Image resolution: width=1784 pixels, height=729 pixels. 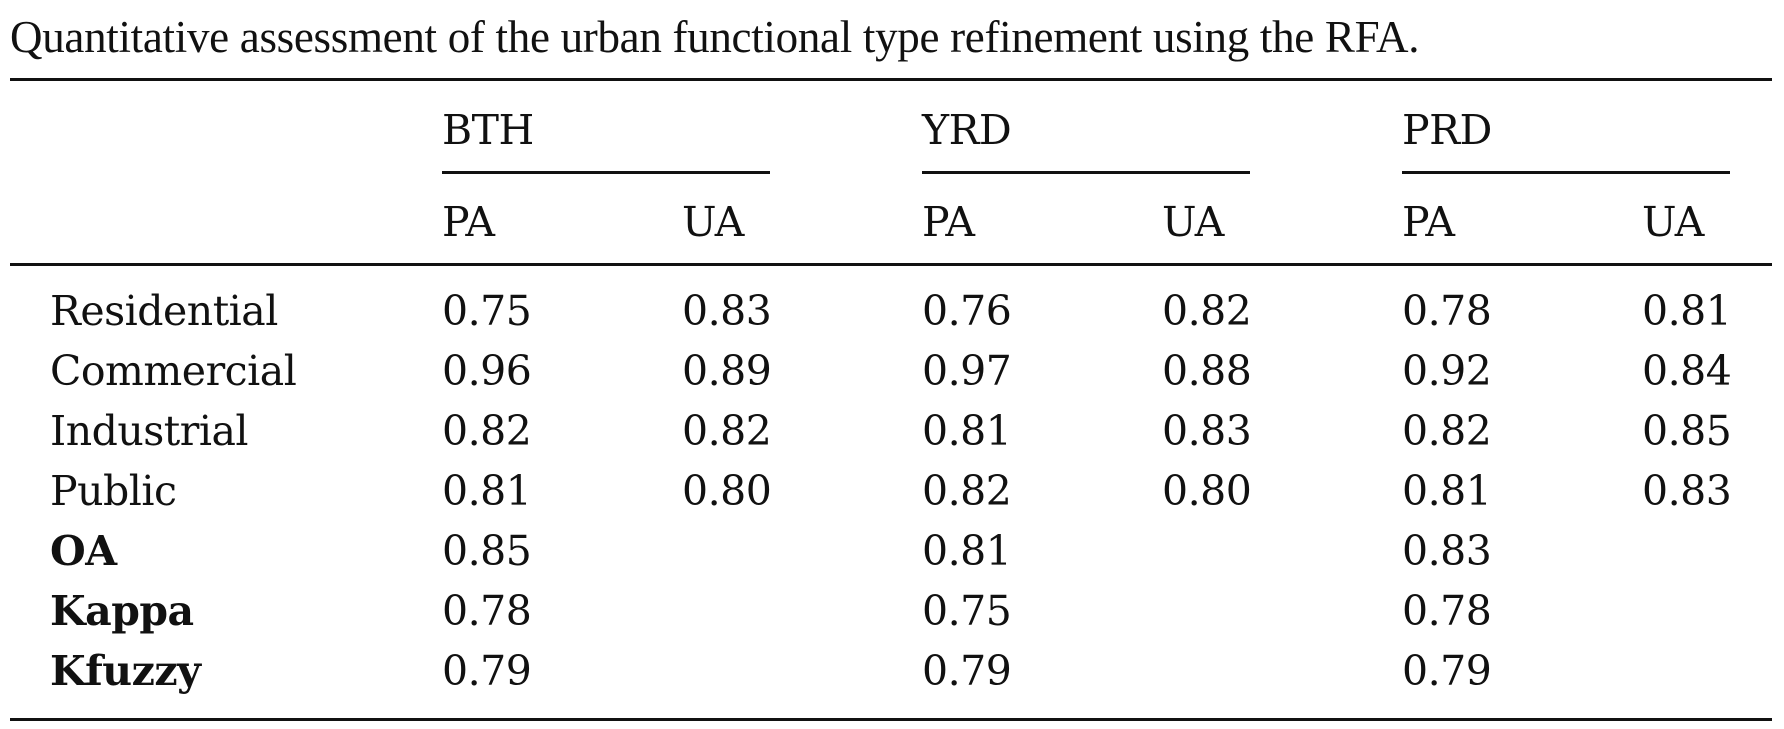 What do you see at coordinates (173, 371) in the screenshot?
I see `row-label: Commercial` at bounding box center [173, 371].